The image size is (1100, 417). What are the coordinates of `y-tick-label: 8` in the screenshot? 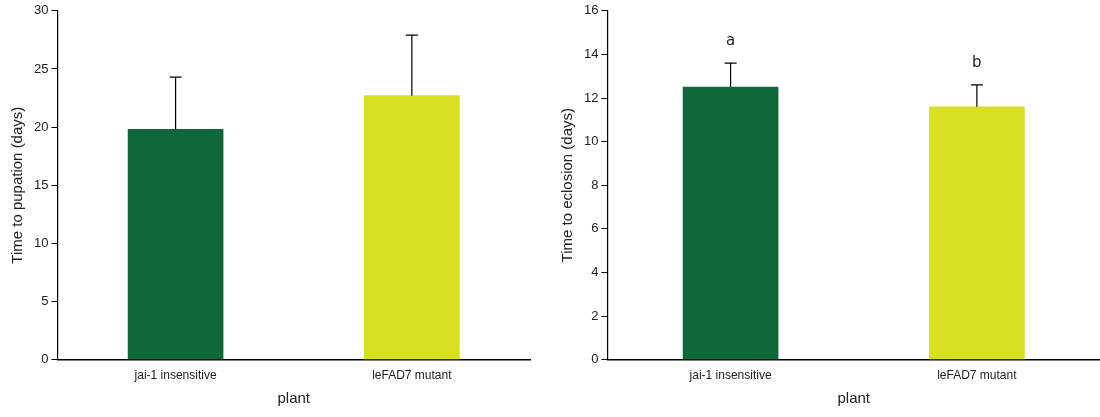 It's located at (595, 184).